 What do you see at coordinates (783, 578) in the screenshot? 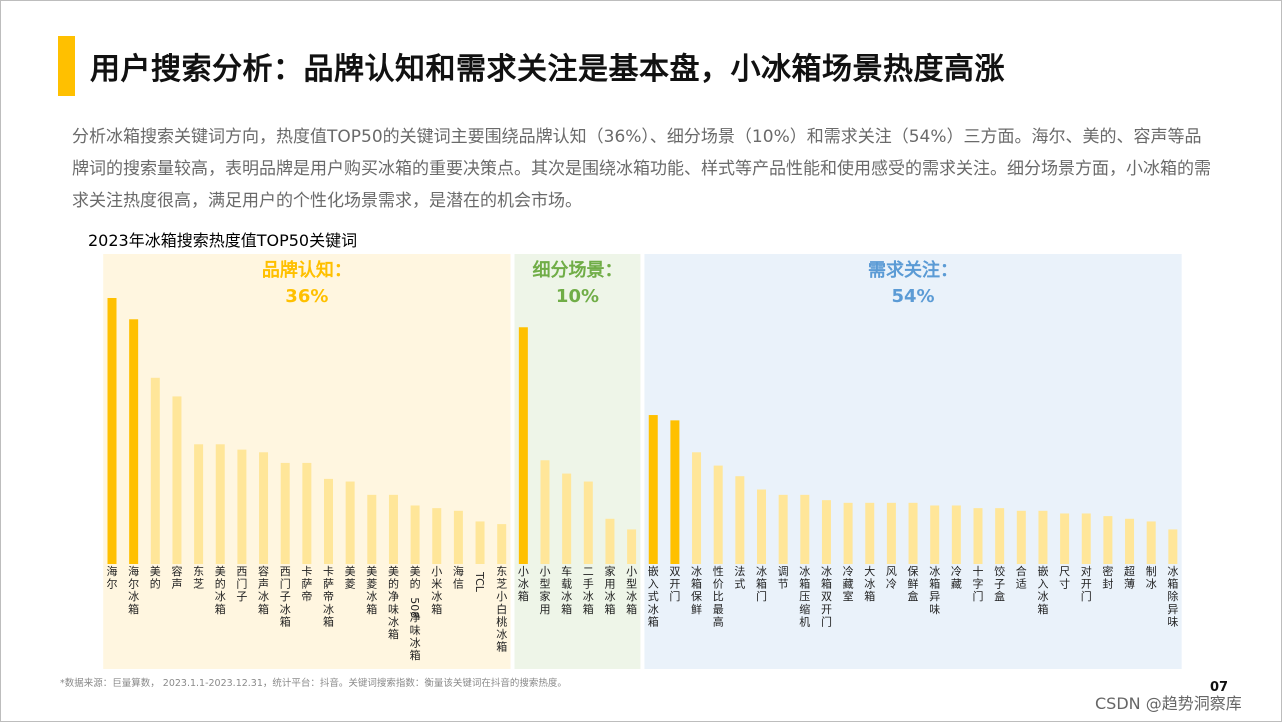
I see `category-label: 调节` at bounding box center [783, 578].